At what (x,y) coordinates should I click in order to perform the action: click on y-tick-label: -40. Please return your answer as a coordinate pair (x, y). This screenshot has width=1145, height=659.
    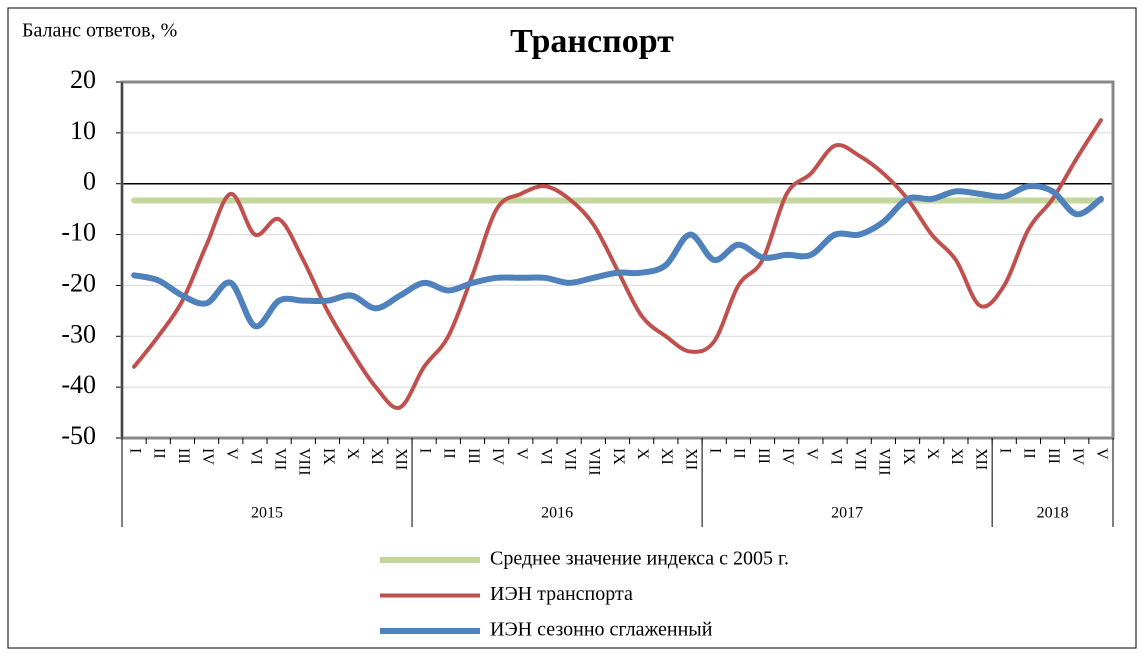
    Looking at the image, I should click on (78, 384).